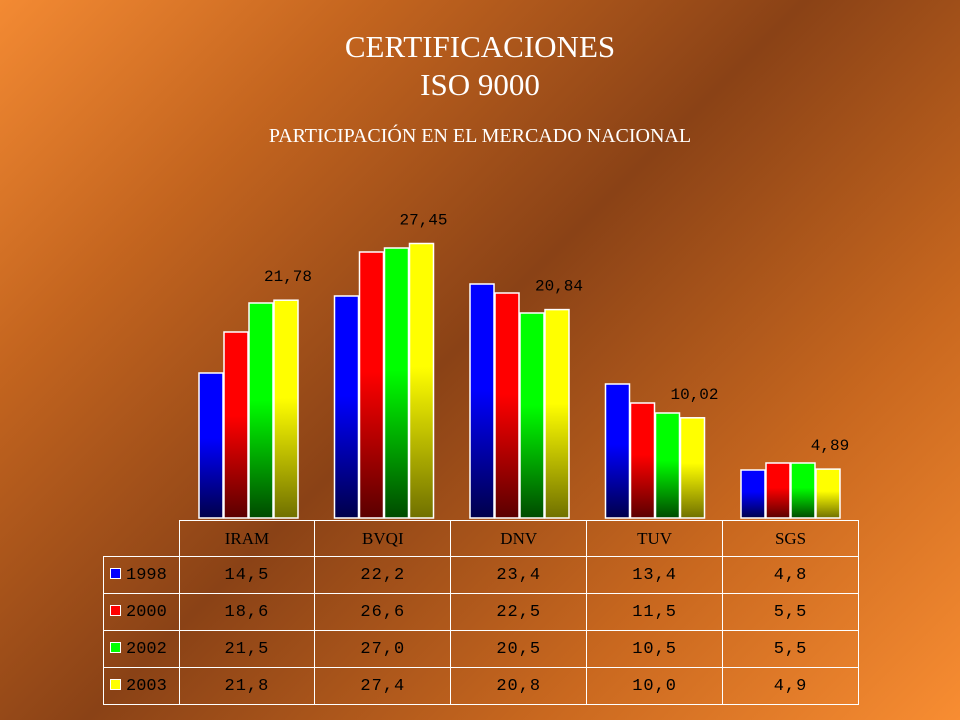  Describe the element at coordinates (655, 575) in the screenshot. I see `table-cell: 13,4` at that location.